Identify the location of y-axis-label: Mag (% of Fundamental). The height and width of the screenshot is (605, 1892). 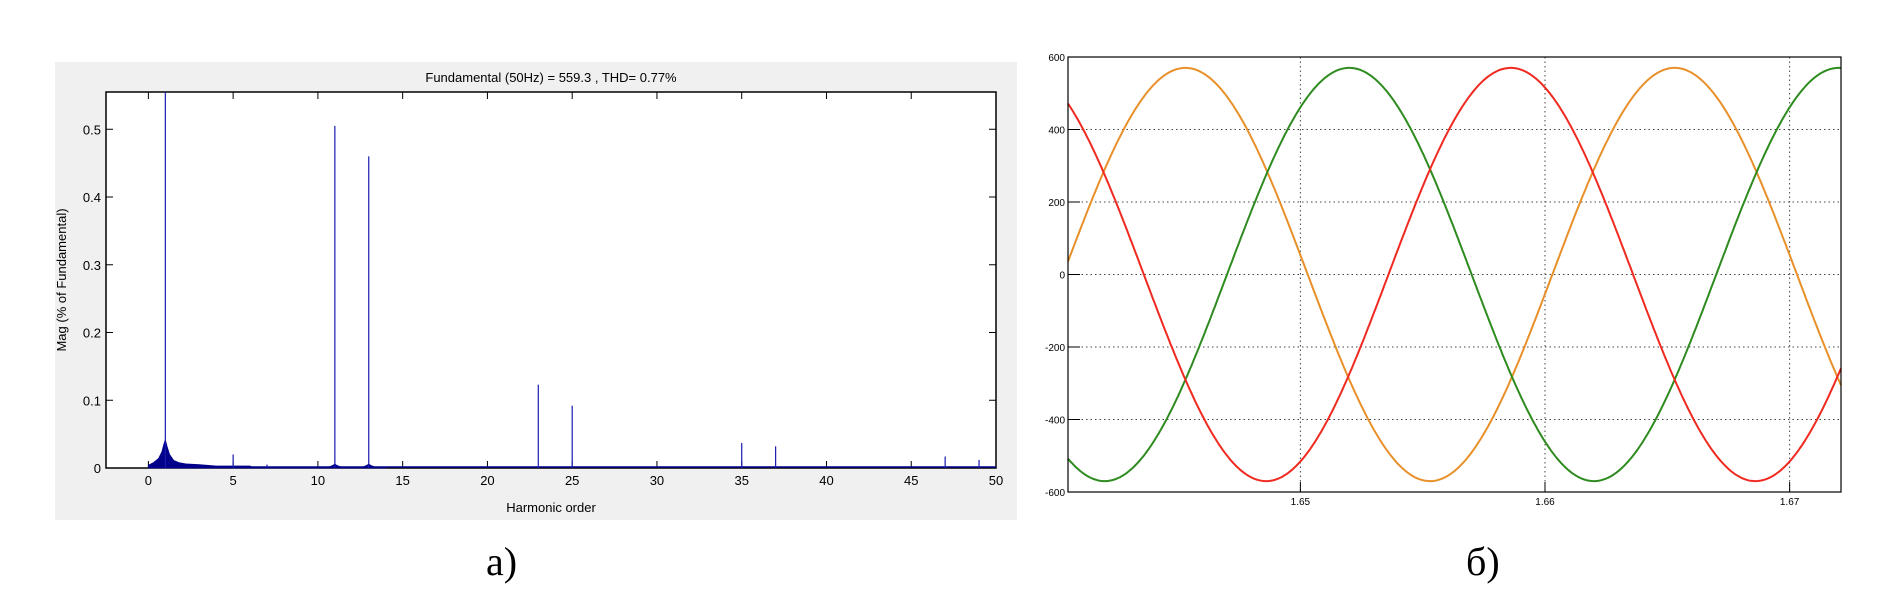
(61, 279).